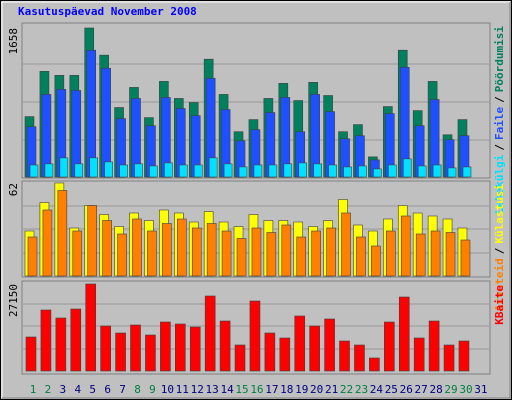 The image size is (512, 400). What do you see at coordinates (391, 389) in the screenshot?
I see `x-tick-label: 25` at bounding box center [391, 389].